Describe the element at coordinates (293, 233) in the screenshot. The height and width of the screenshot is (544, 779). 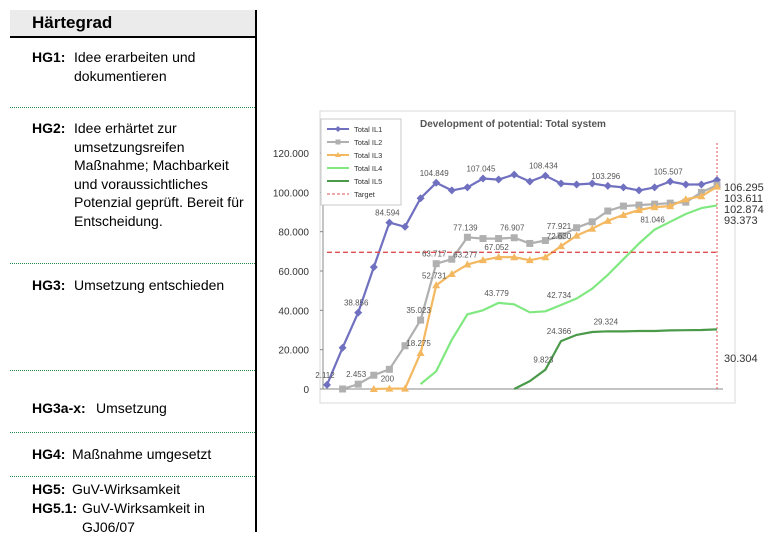
I see `y-tick-label: 80.000` at that location.